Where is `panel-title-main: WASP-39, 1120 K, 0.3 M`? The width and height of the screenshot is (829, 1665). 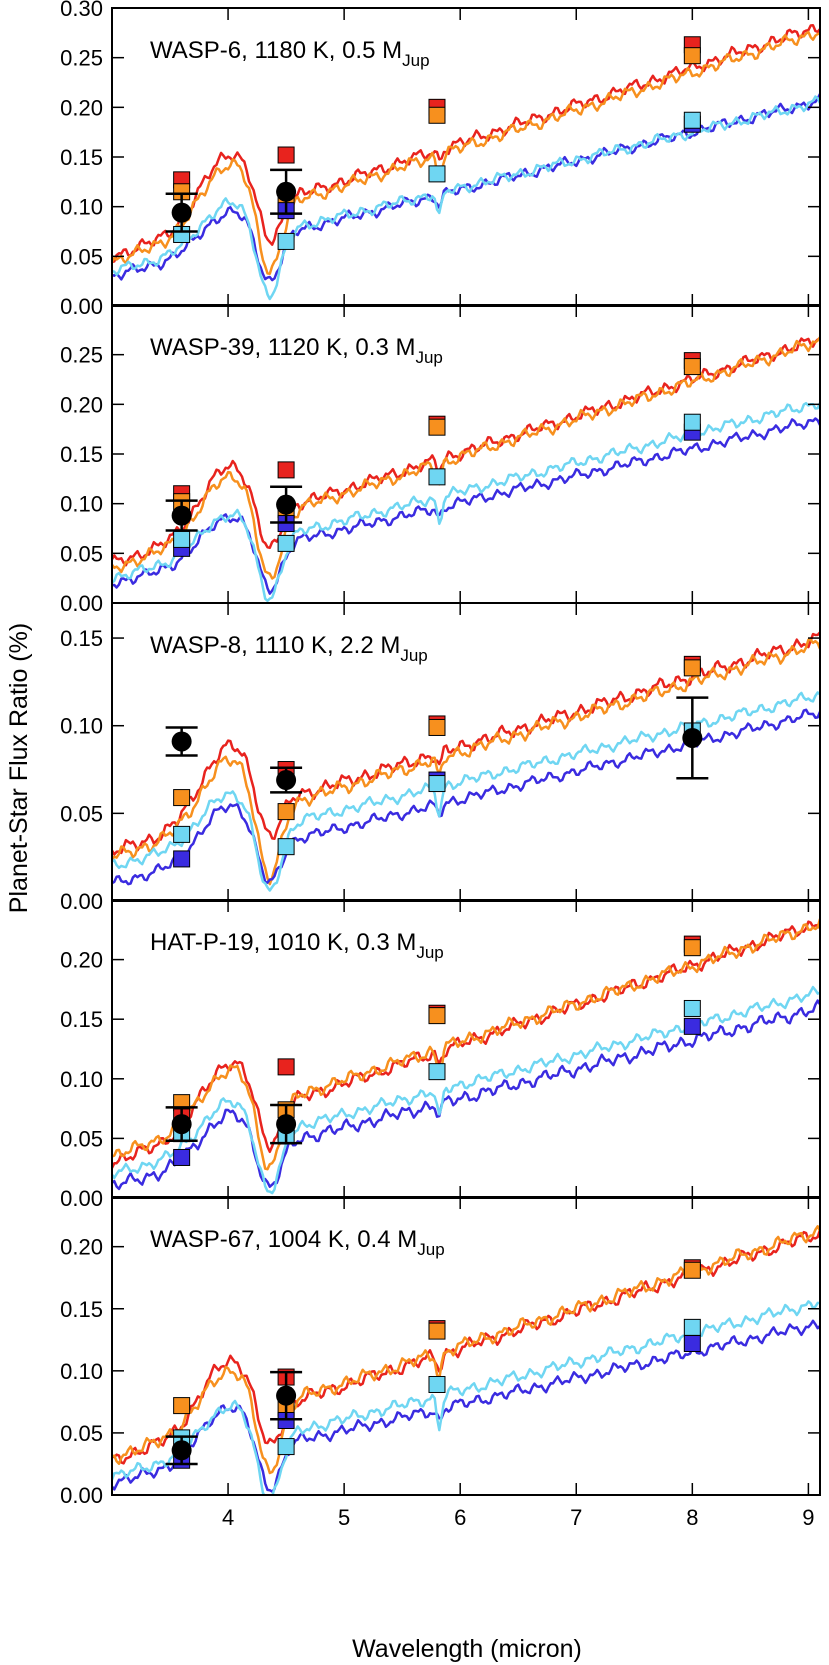
panel-title-main: WASP-39, 1120 K, 0.3 M is located at coordinates (282, 347).